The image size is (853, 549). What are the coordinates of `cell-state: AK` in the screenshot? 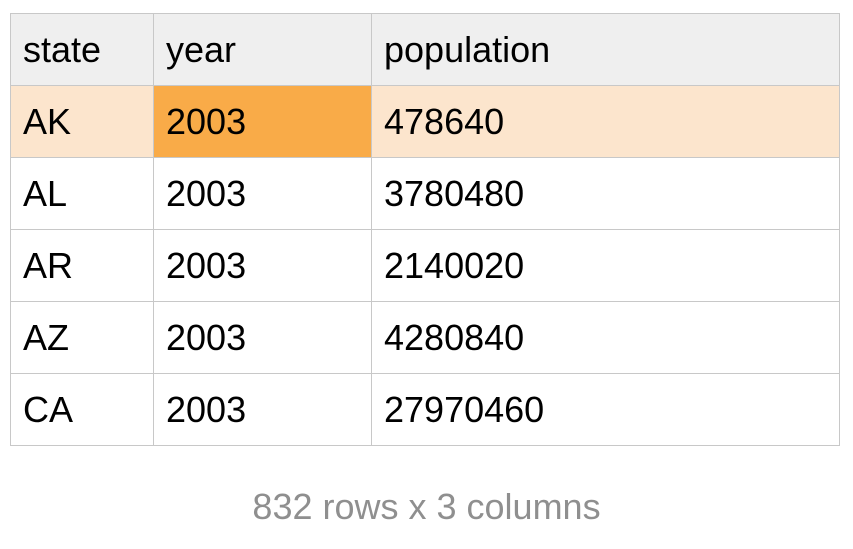 It's located at (82, 121).